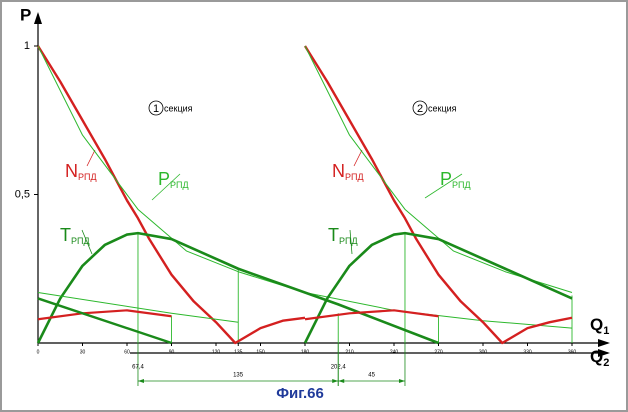  What do you see at coordinates (349, 352) in the screenshot?
I see `x-tick-label: 210` at bounding box center [349, 352].